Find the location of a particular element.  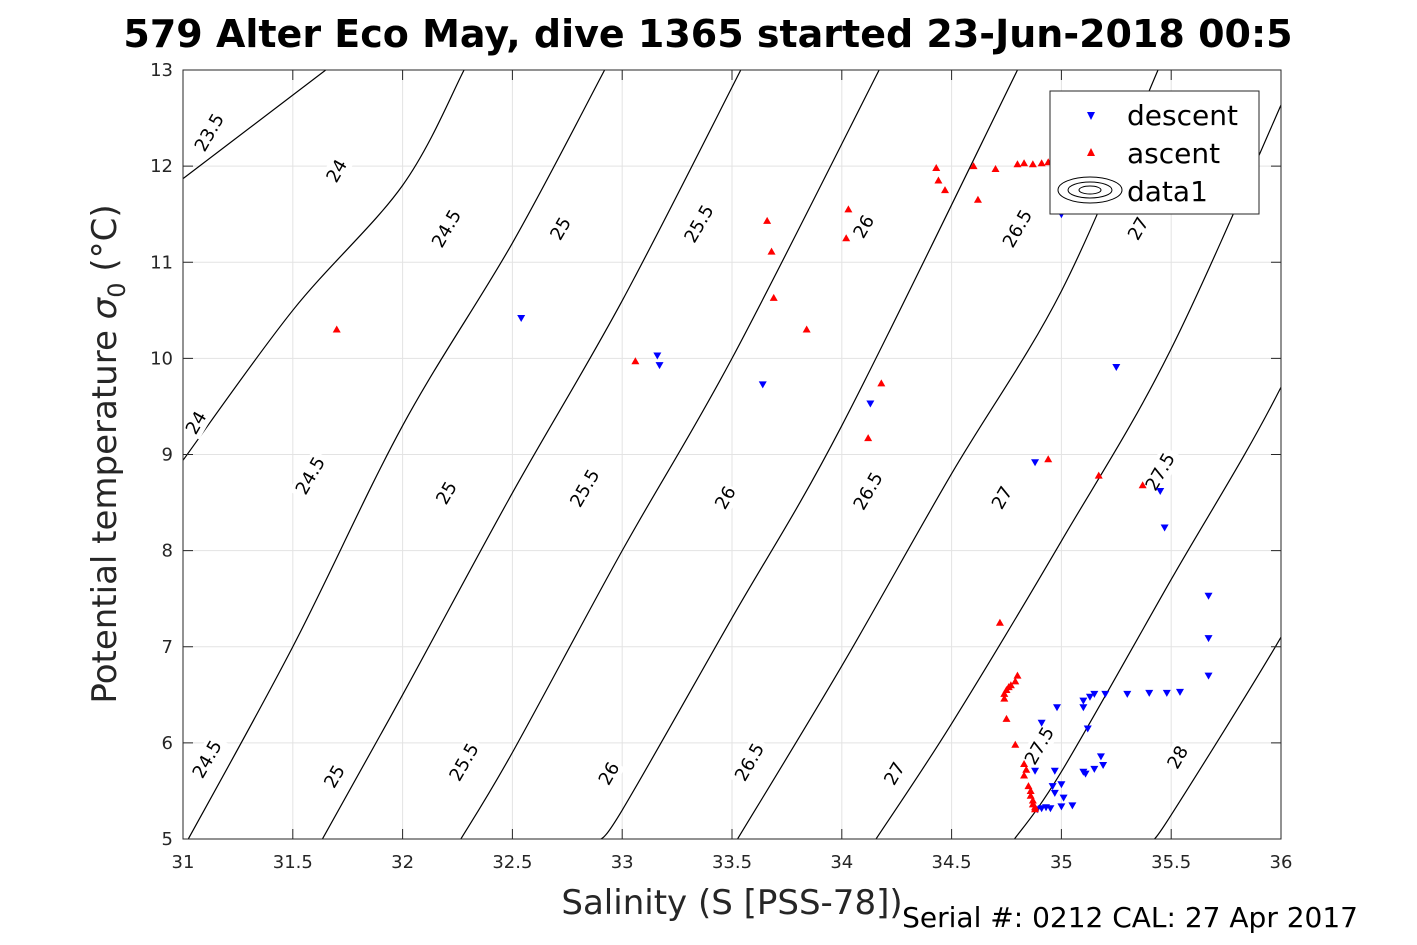

legend: descent ascent data1 is located at coordinates (1154, 152).